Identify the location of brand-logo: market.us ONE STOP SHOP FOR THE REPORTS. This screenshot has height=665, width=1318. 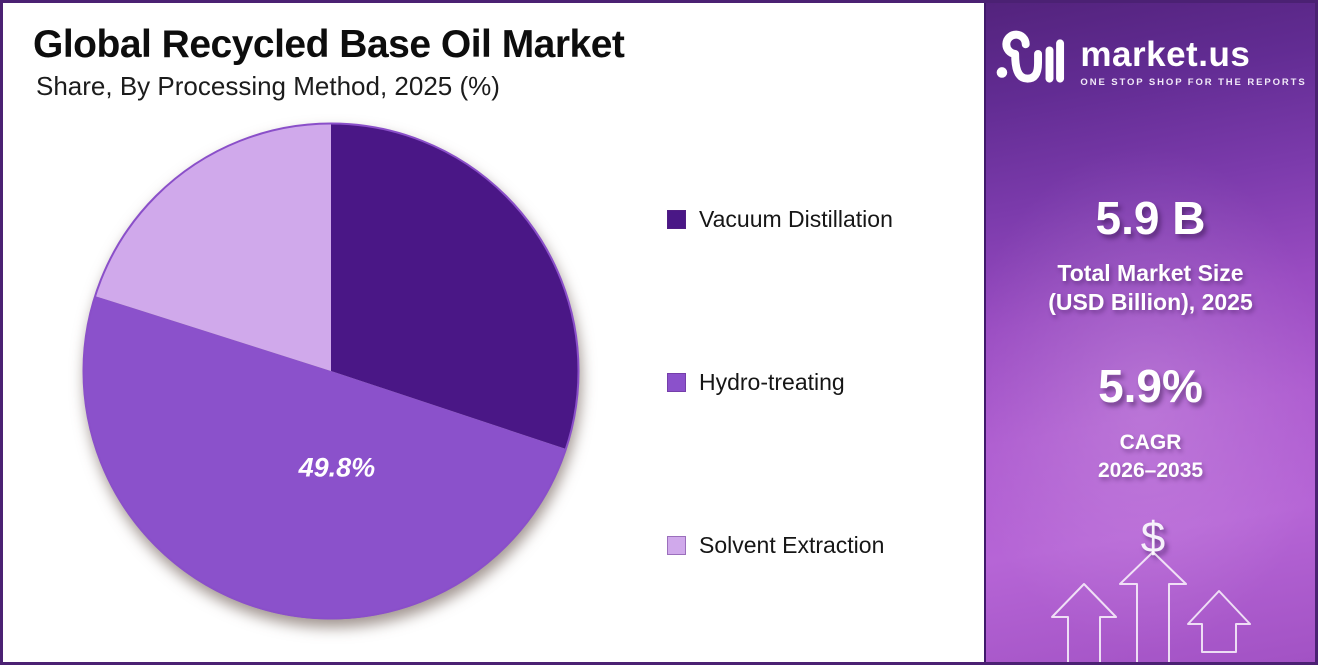
(1150, 61).